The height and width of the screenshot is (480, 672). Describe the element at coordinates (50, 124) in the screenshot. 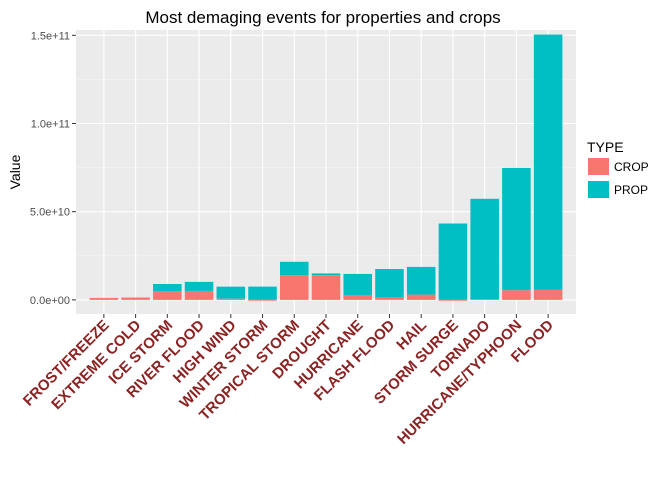

I see `y-tick-label: 1.0e+11` at that location.